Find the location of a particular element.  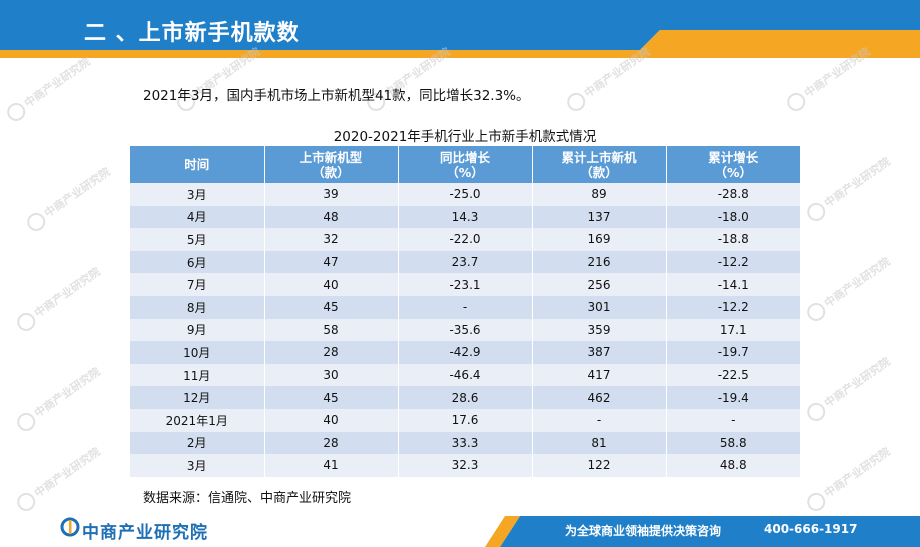

cell-yoy-growth: - is located at coordinates (465, 307).